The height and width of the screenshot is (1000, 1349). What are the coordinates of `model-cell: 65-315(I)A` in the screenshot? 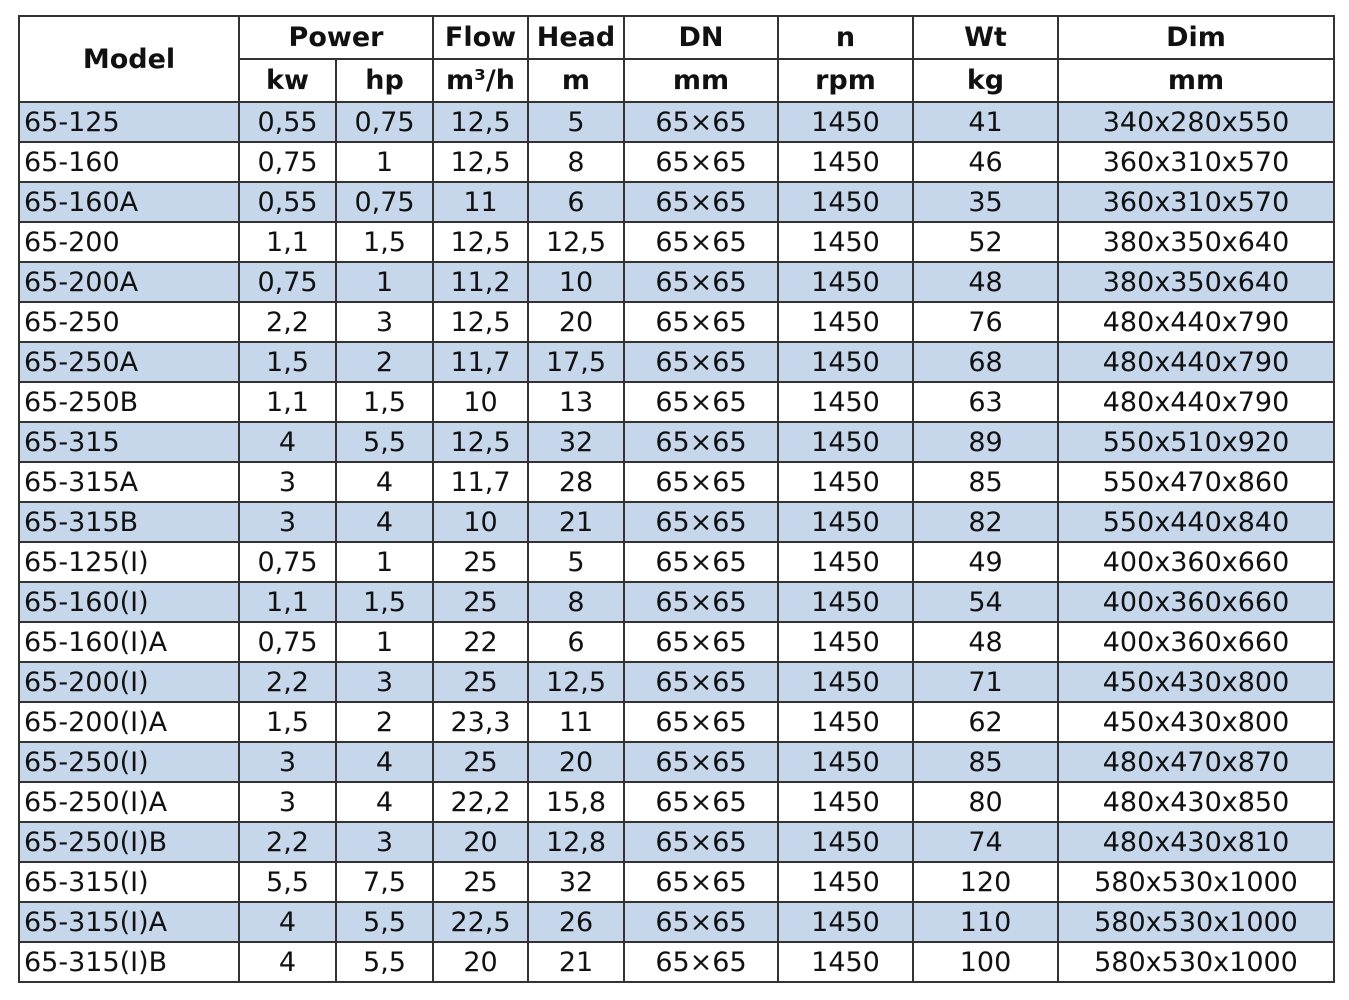 It's located at (129, 922).